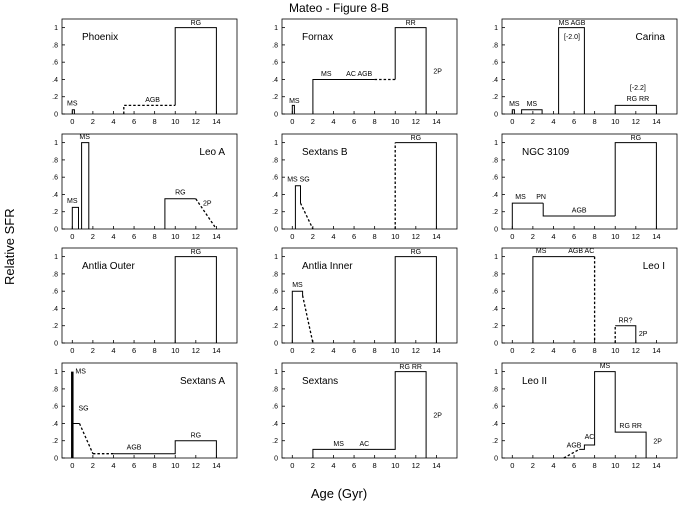  Describe the element at coordinates (626, 320) in the screenshot. I see `annotation-label: RR?` at that location.